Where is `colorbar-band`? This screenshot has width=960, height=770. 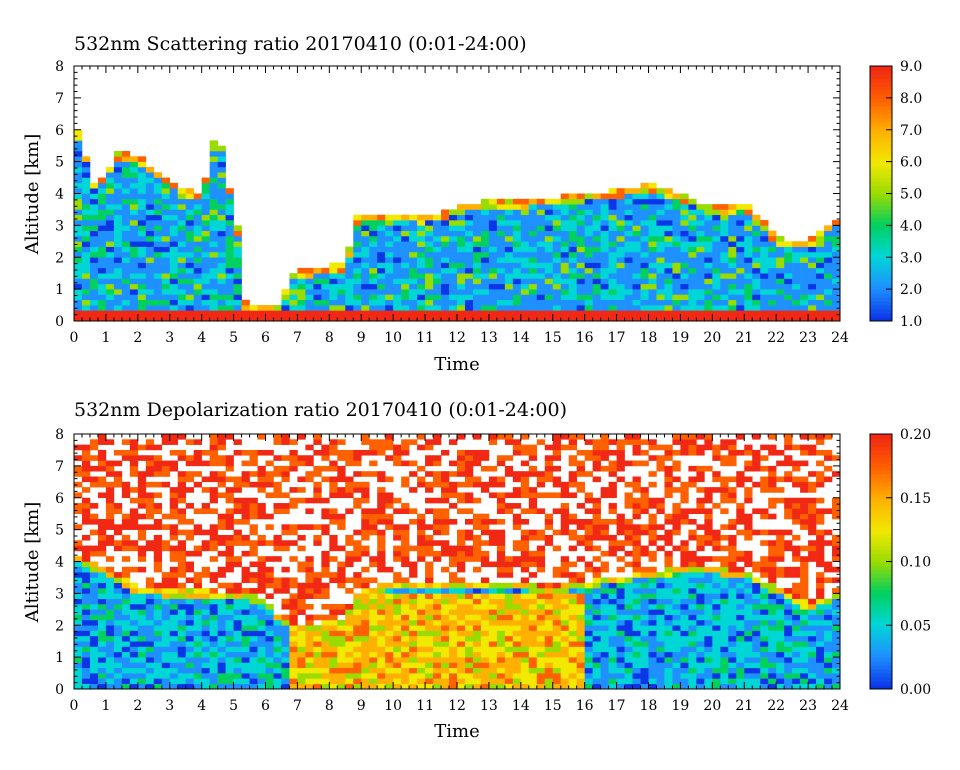 colorbar-band is located at coordinates (881, 255).